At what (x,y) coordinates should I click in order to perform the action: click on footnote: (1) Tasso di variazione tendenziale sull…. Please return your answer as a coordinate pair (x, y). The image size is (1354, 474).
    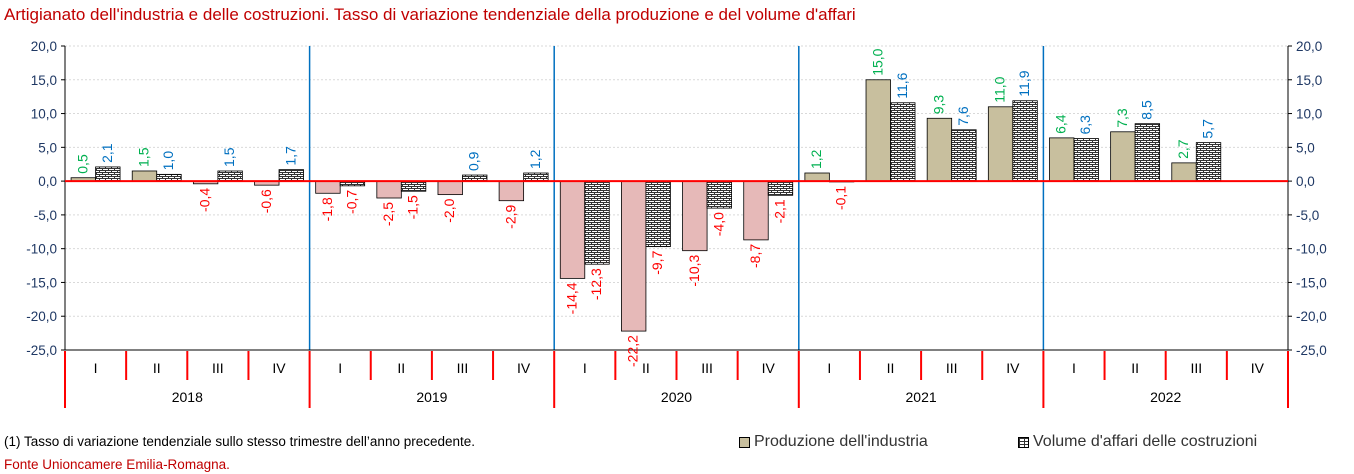
    Looking at the image, I should click on (240, 441).